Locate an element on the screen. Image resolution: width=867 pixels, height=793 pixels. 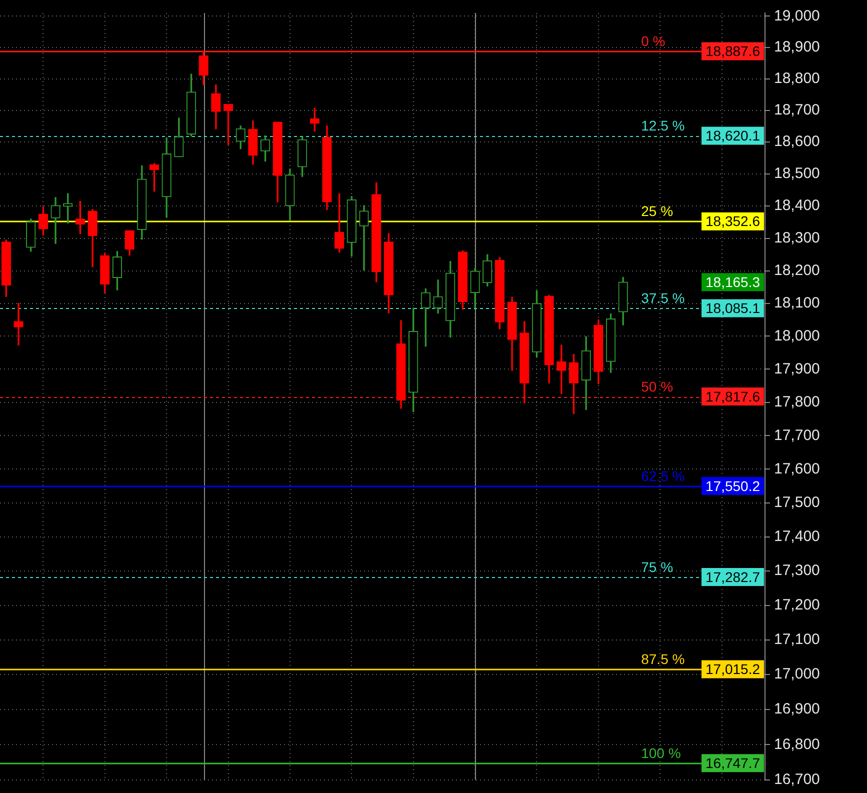
y-tick-label: 17,700 is located at coordinates (797, 435).